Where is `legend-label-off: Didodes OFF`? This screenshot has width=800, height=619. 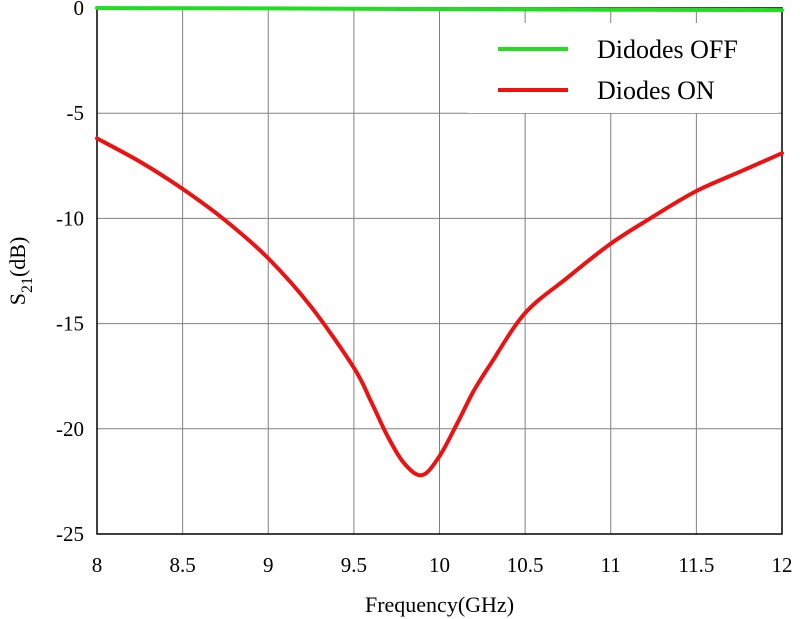 legend-label-off: Didodes OFF is located at coordinates (667, 49).